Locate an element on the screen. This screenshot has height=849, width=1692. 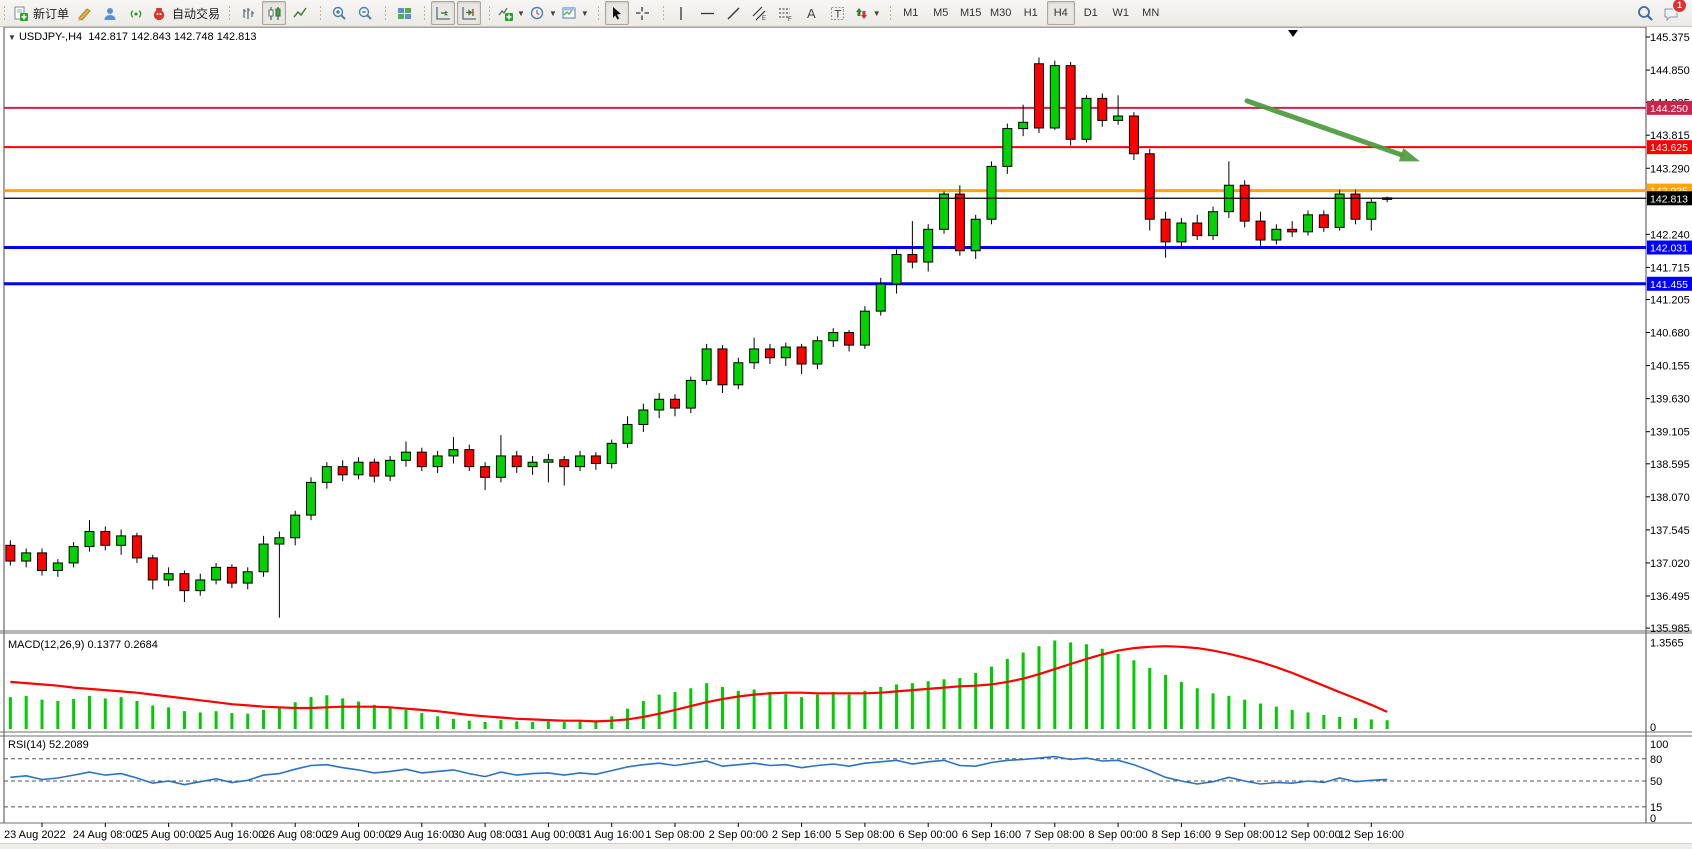
vertical-line-button is located at coordinates (682, 13).